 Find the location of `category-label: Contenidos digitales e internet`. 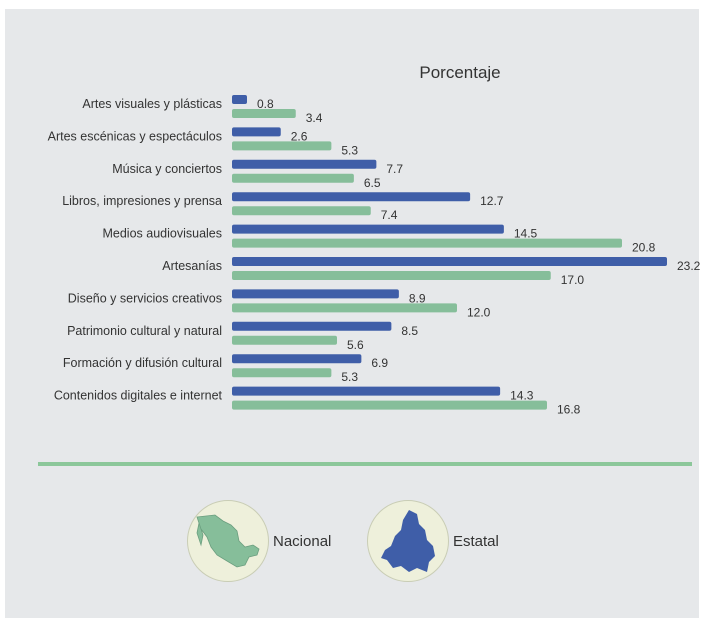

category-label: Contenidos digitales e internet is located at coordinates (138, 396).